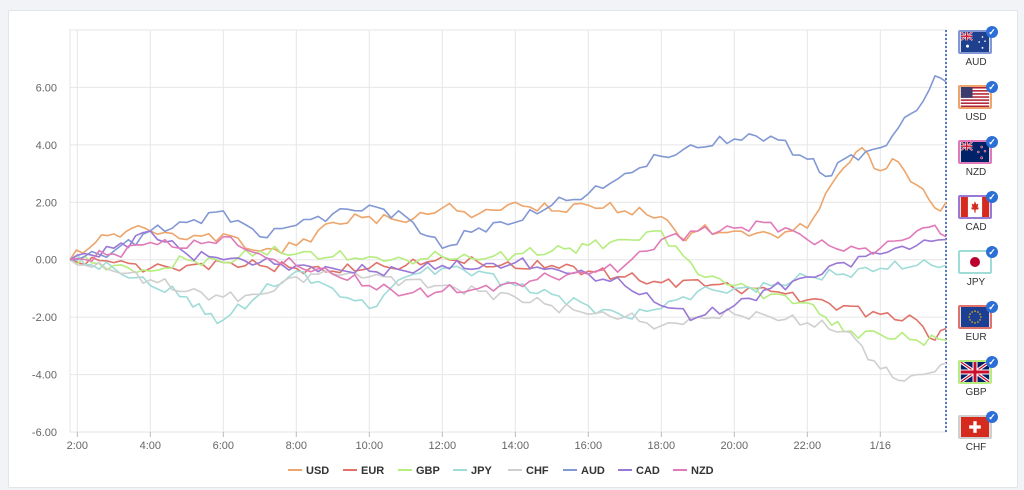  I want to click on legend-item-usd: USD, so click(308, 471).